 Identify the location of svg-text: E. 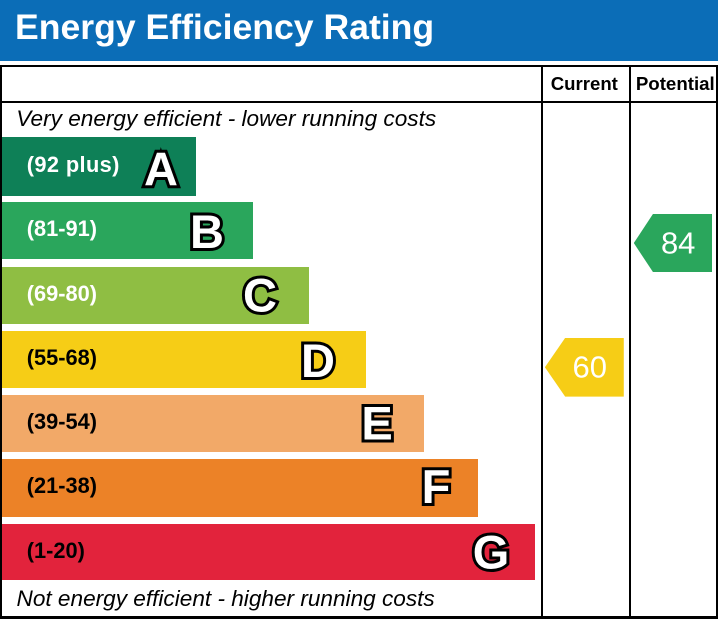
(377, 422).